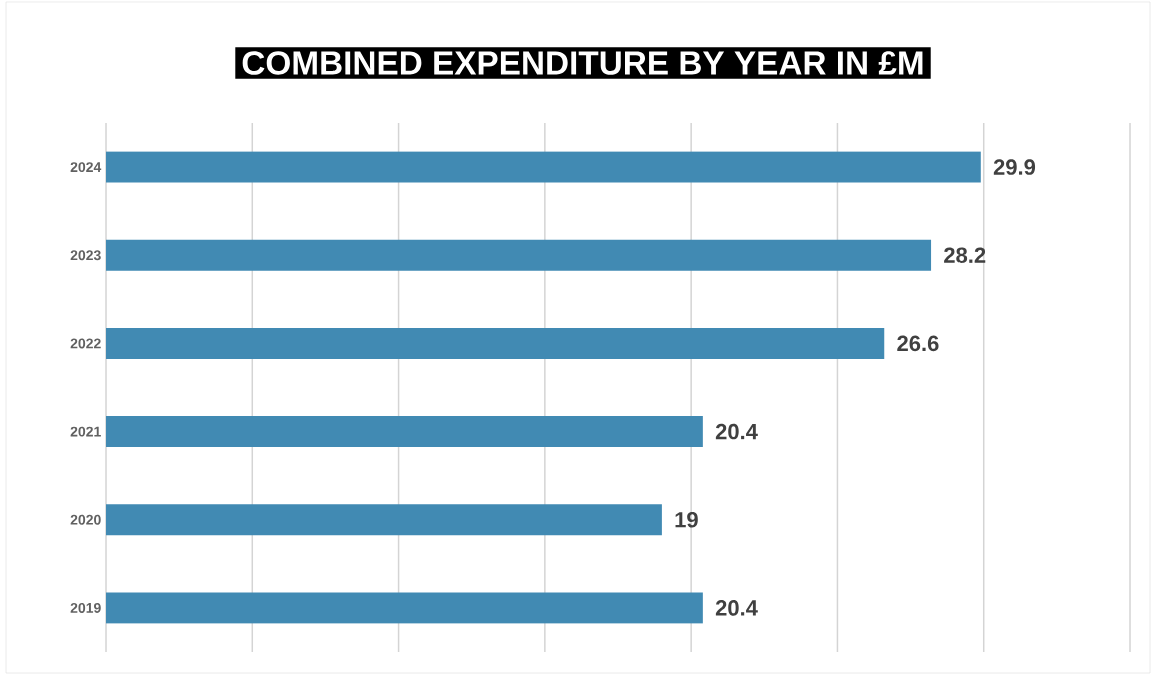  I want to click on data-label: 26.6, so click(918, 343).